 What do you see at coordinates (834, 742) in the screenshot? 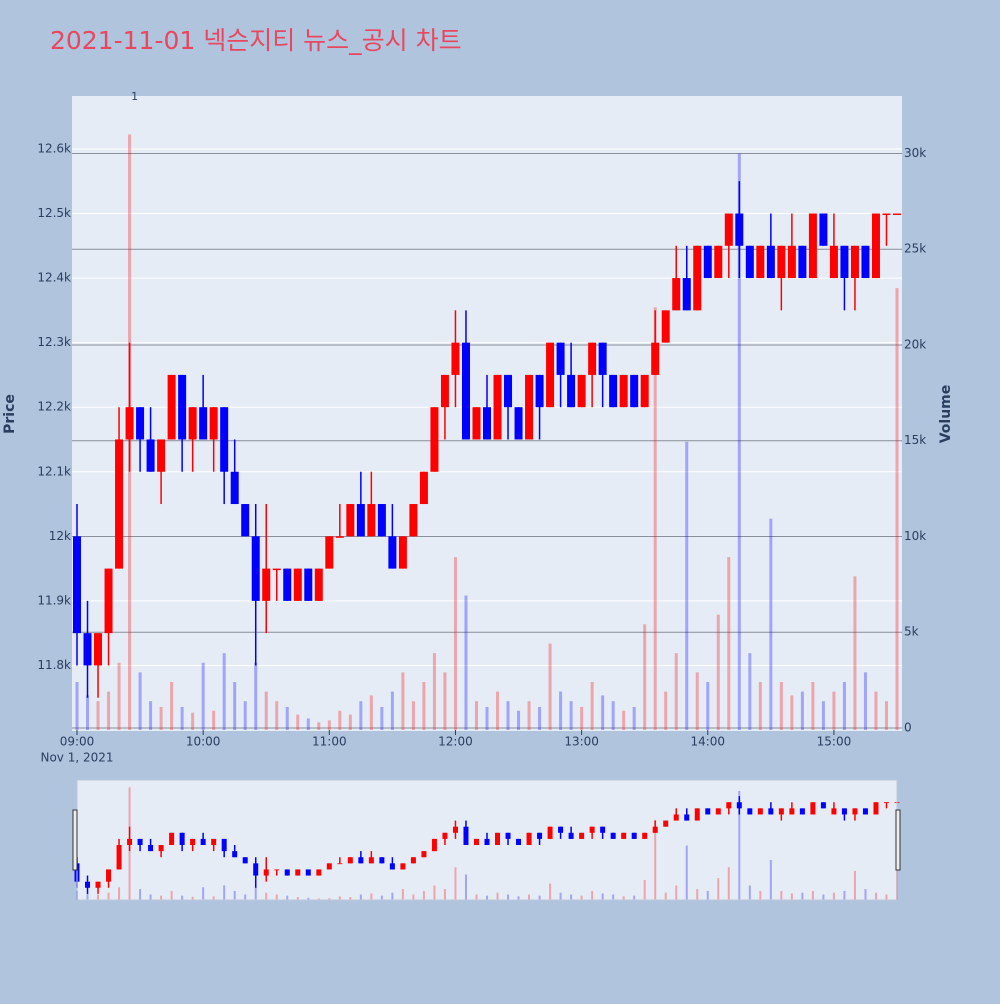
I see `x-tick-label: 15:00` at bounding box center [834, 742].